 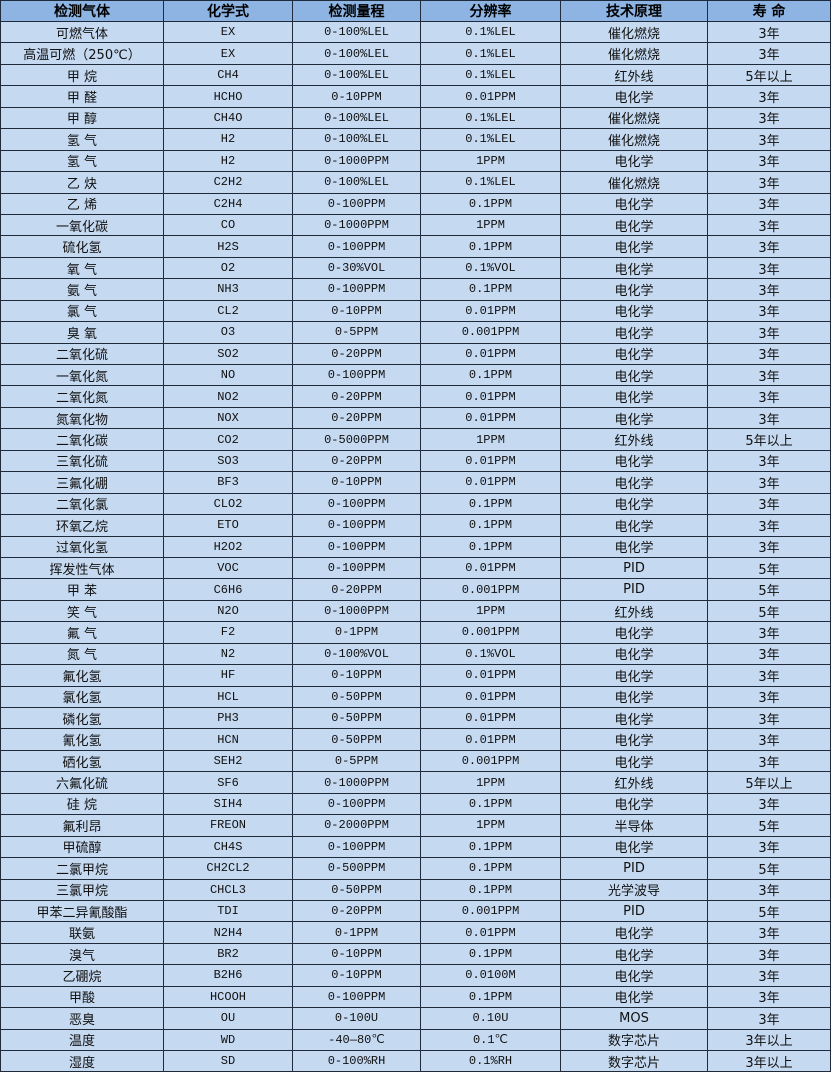 I want to click on table-row: 二氯甲烷 CH2CL2 0-500PPM 0.1PPM PID 5年, so click(x=415, y=868).